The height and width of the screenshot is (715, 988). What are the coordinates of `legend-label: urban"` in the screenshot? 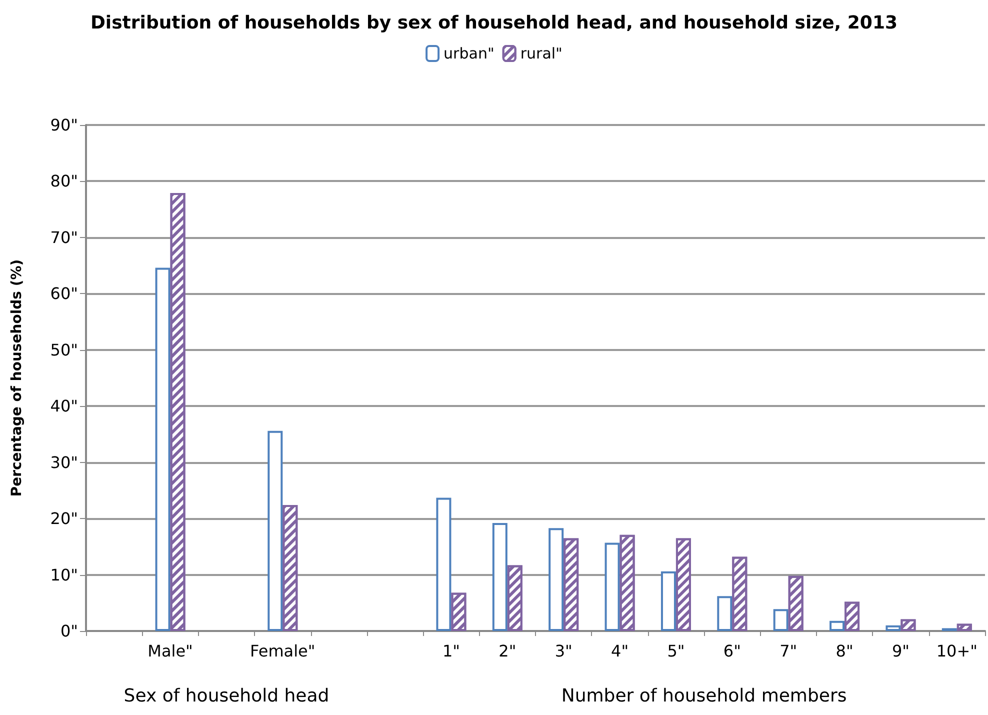 It's located at (469, 53).